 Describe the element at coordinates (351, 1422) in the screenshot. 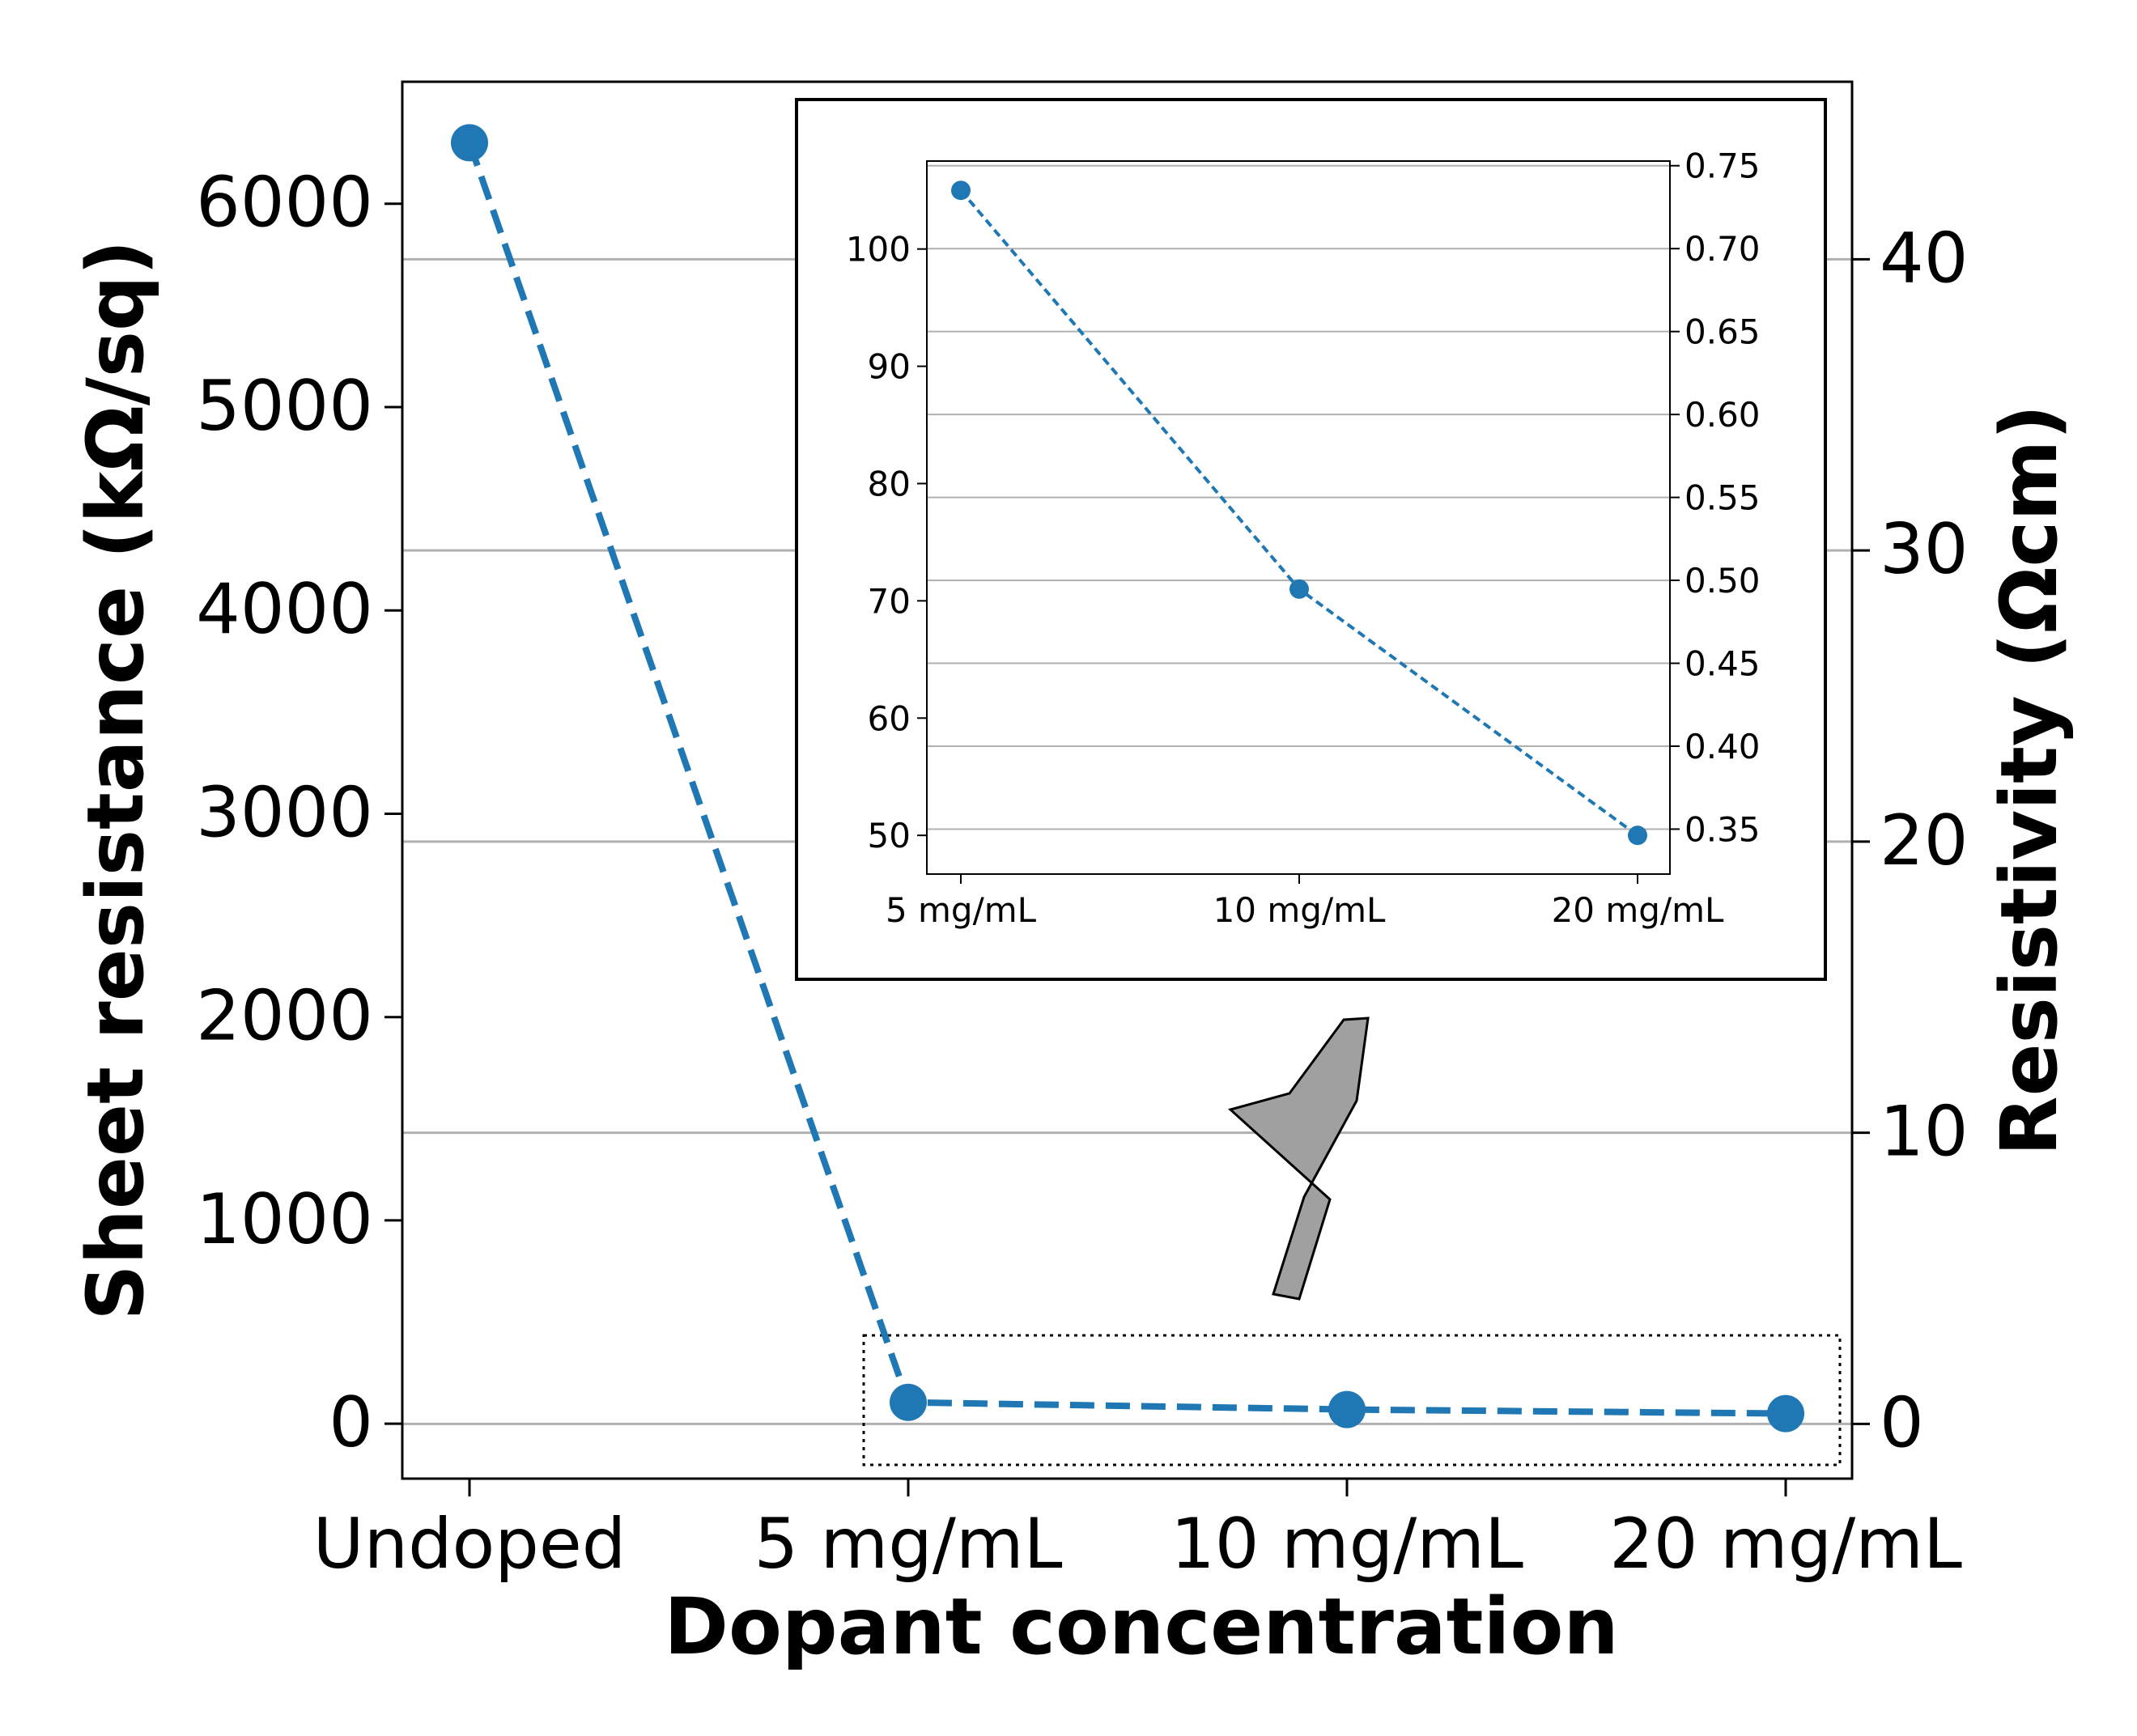

I see `y-tick-label: 0` at that location.